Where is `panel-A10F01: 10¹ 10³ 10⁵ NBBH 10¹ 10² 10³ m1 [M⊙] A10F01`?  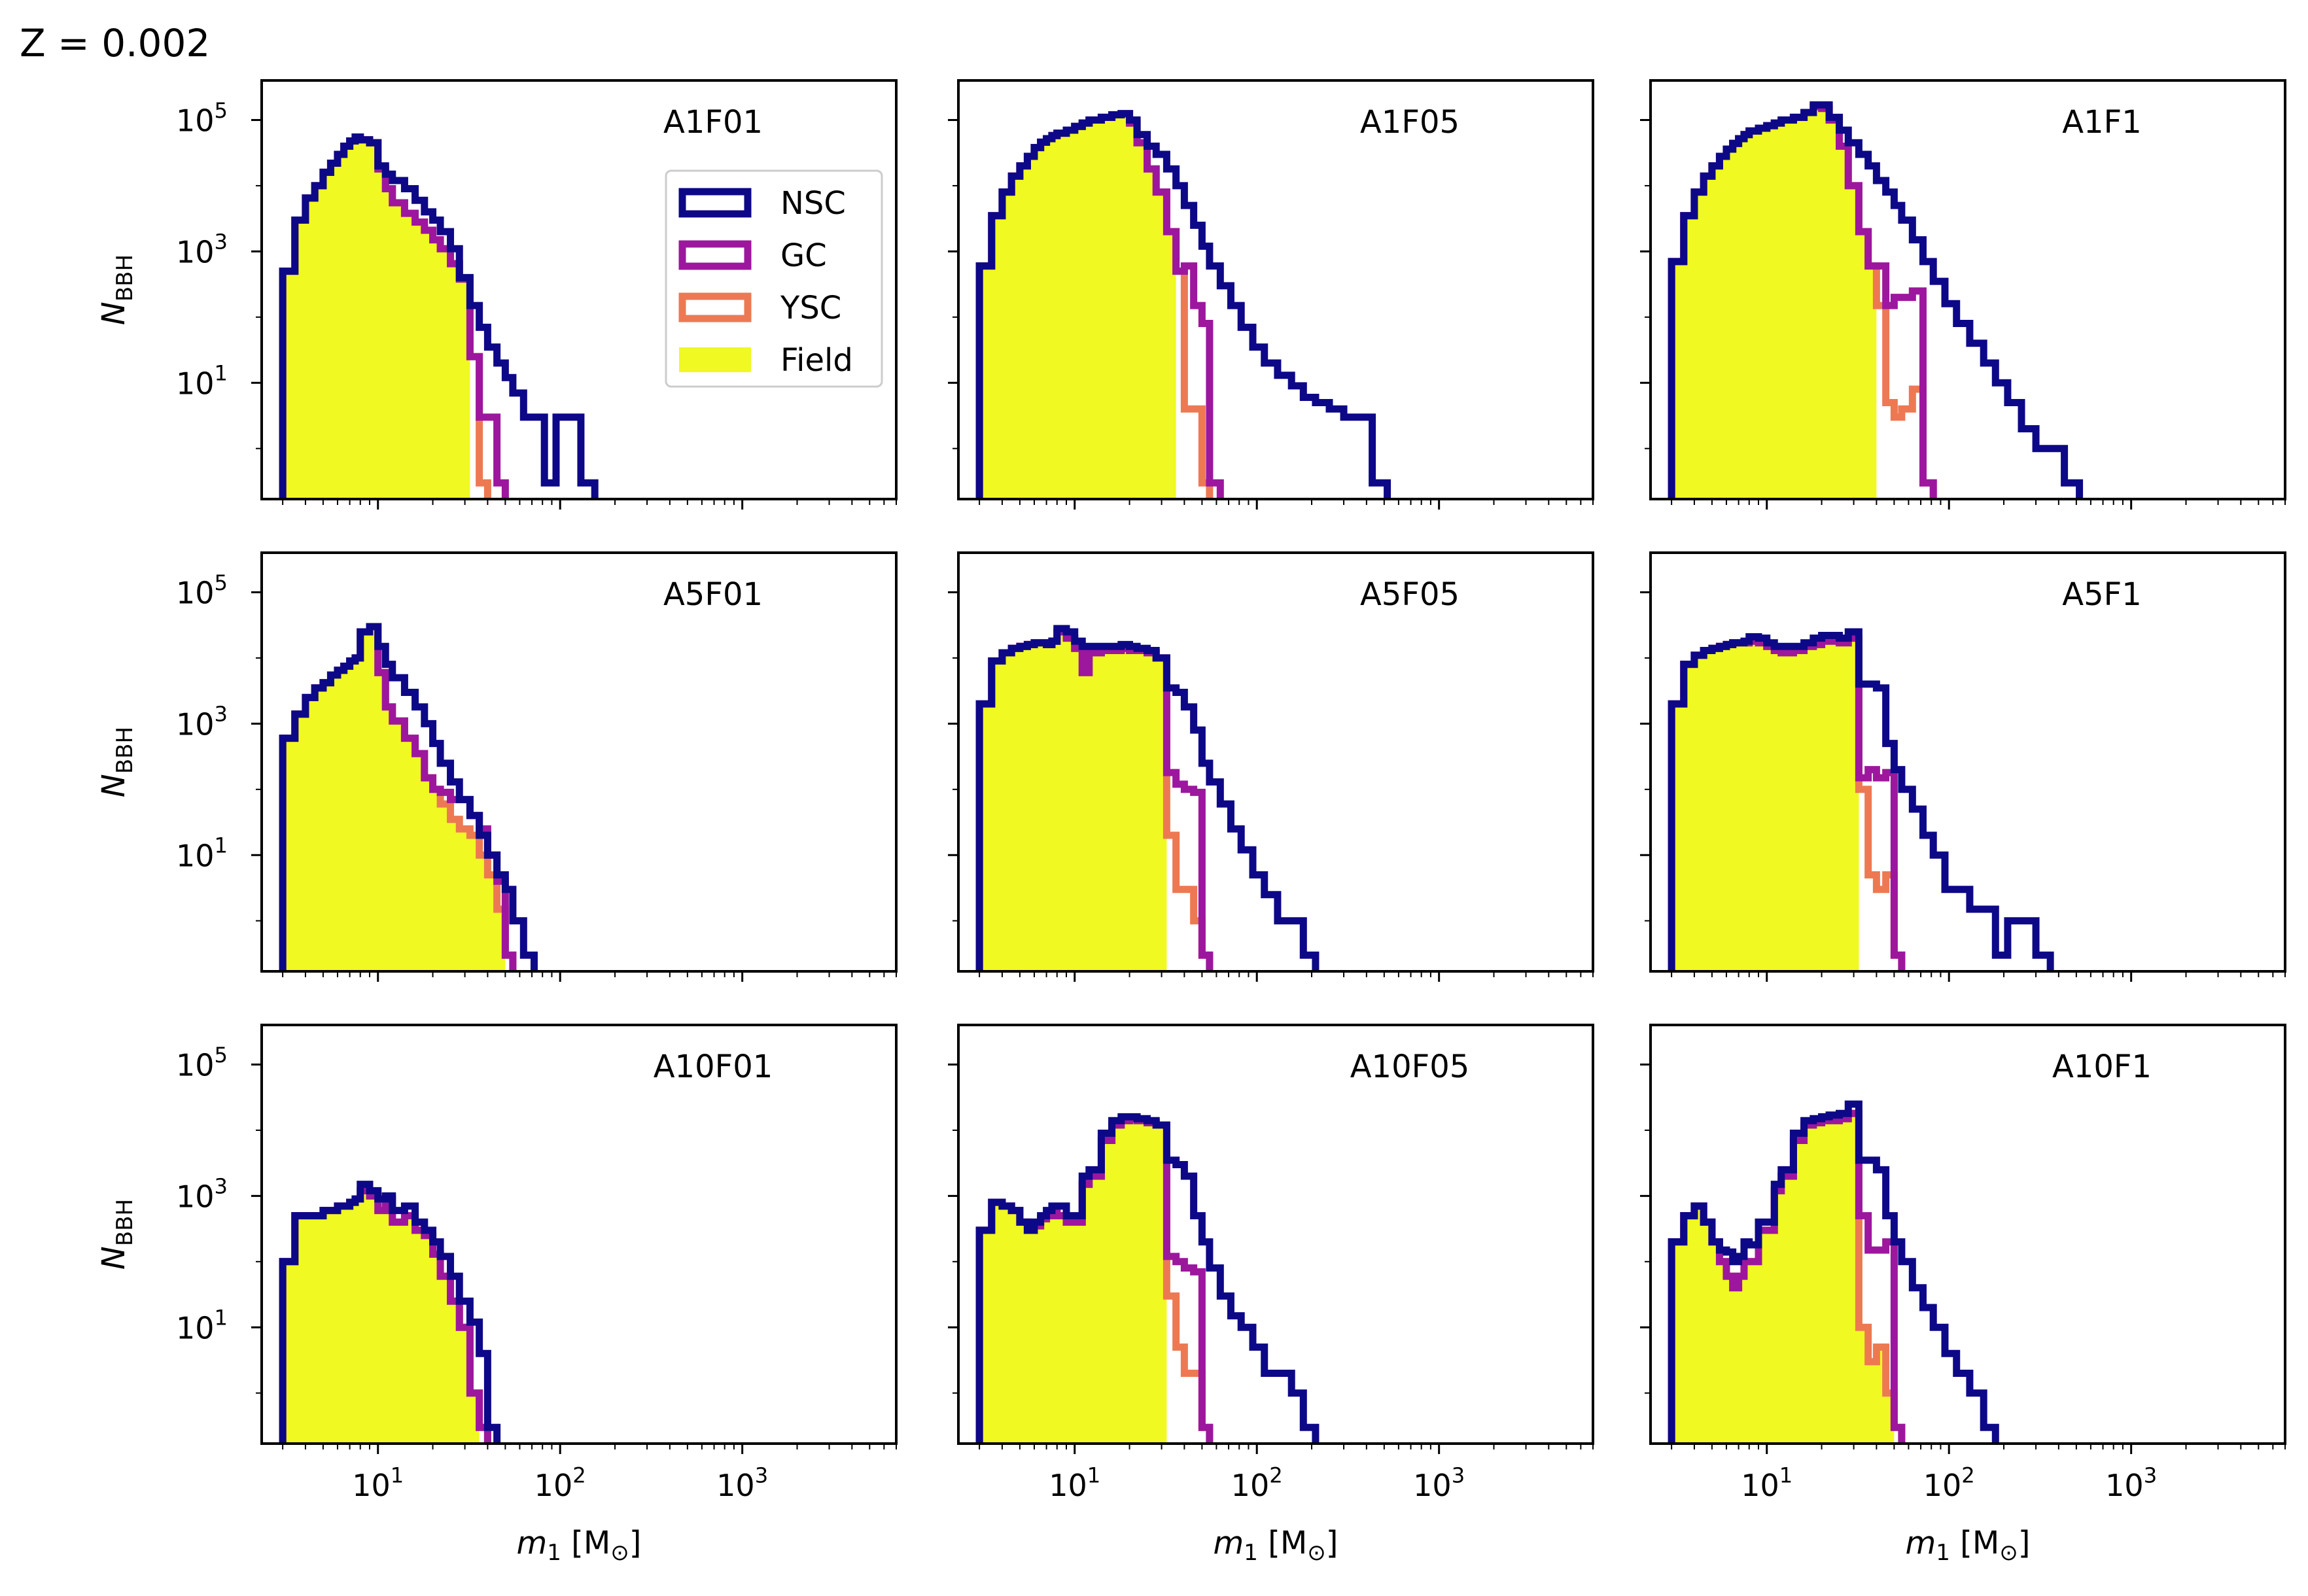 panel-A10F01: 10¹ 10³ 10⁵ NBBH 10¹ 10² 10³ m1 [M⊙] A10F01 is located at coordinates (497, 1295).